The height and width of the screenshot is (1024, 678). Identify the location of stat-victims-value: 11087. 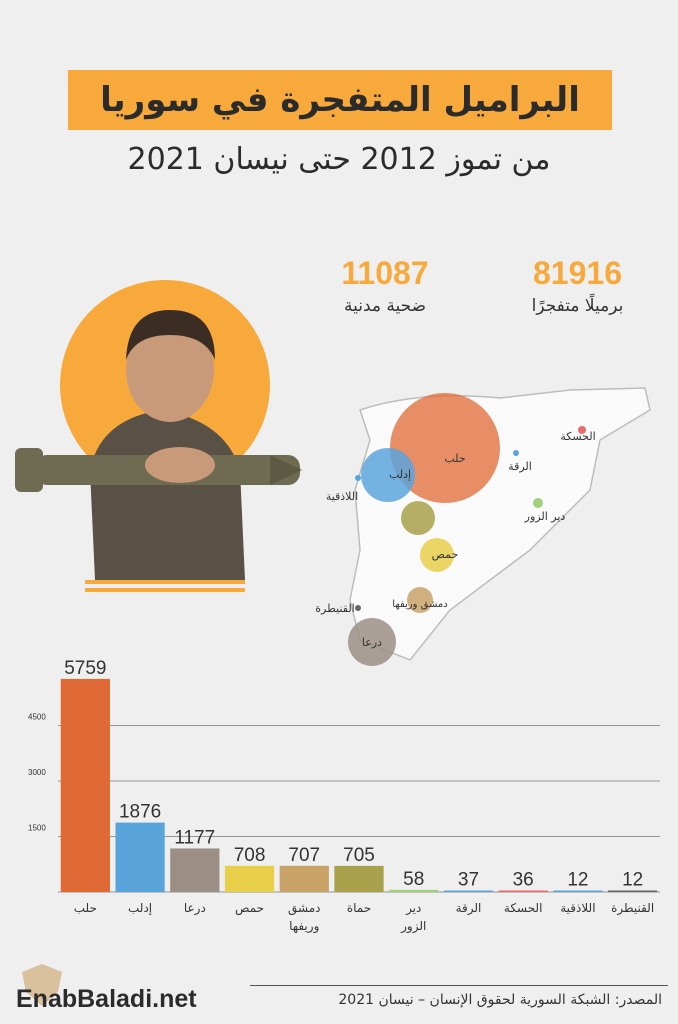
(385, 273).